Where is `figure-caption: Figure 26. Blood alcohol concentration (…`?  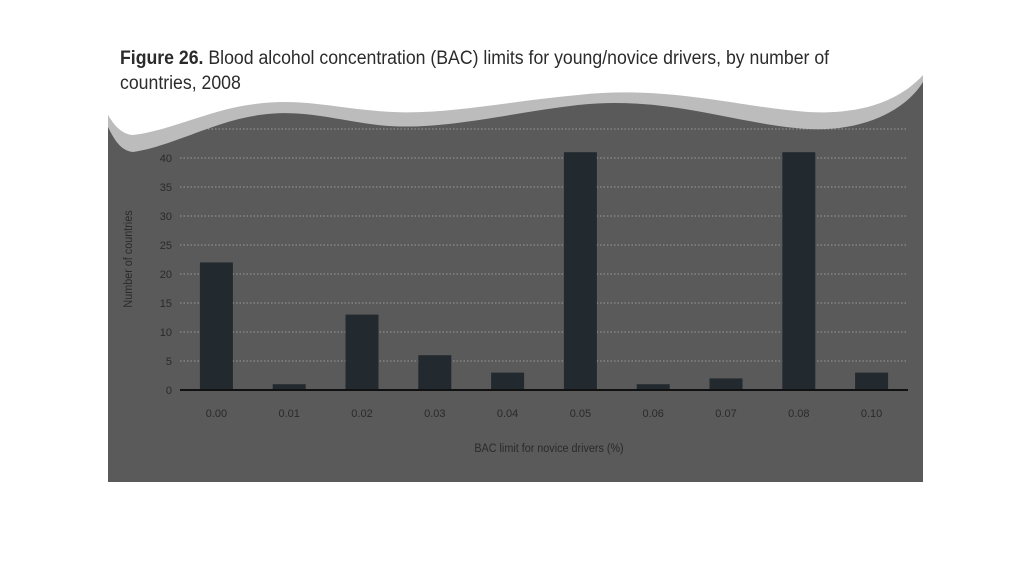 figure-caption: Figure 26. Blood alcohol concentration (… is located at coordinates (487, 71).